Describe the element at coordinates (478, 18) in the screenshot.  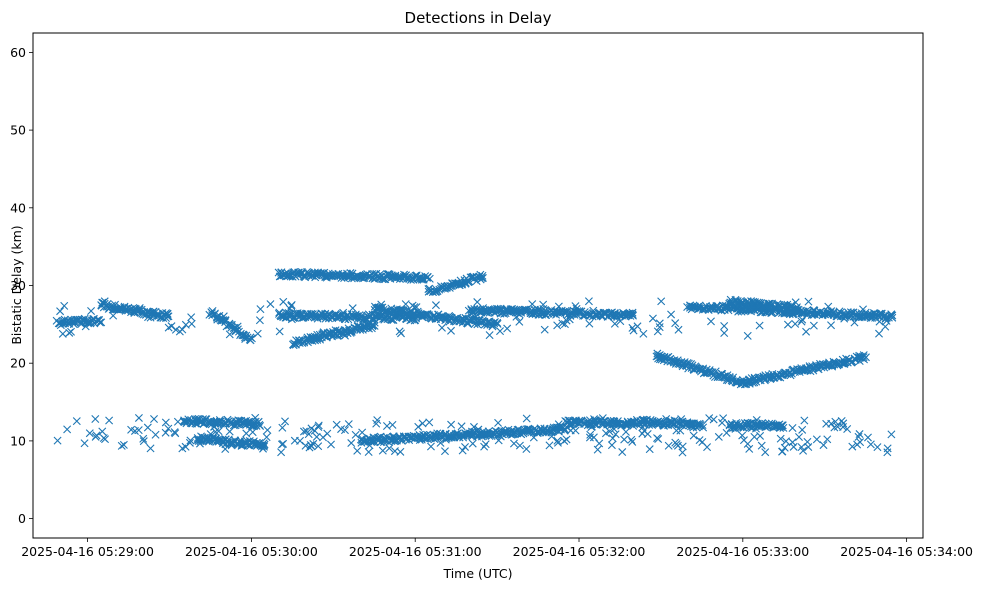
I see `chart-title: Detections in Delay` at that location.